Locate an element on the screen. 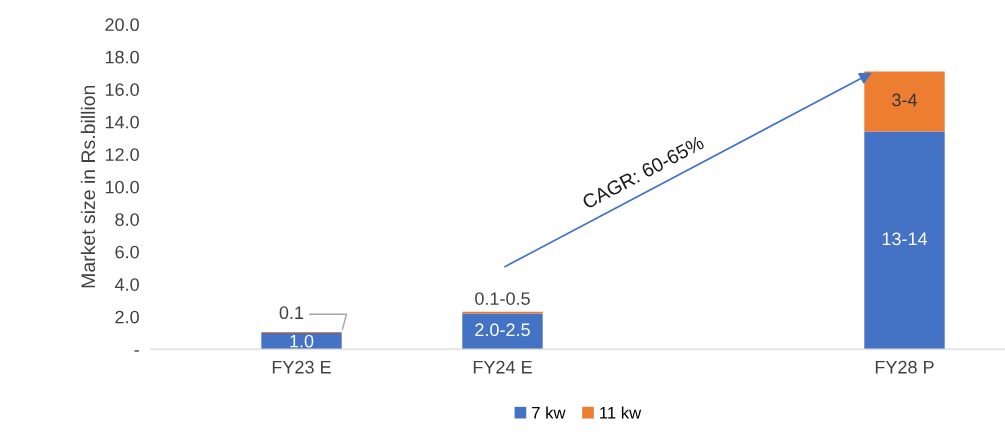 The height and width of the screenshot is (442, 1005). data-label: 1.0 is located at coordinates (302, 341).